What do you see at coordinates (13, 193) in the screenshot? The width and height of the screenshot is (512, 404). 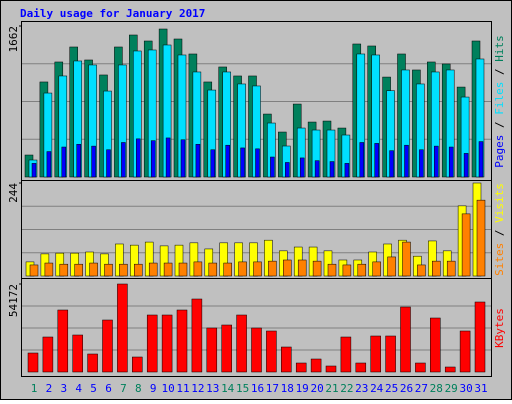 I see `y-tick-label: 244` at bounding box center [13, 193].